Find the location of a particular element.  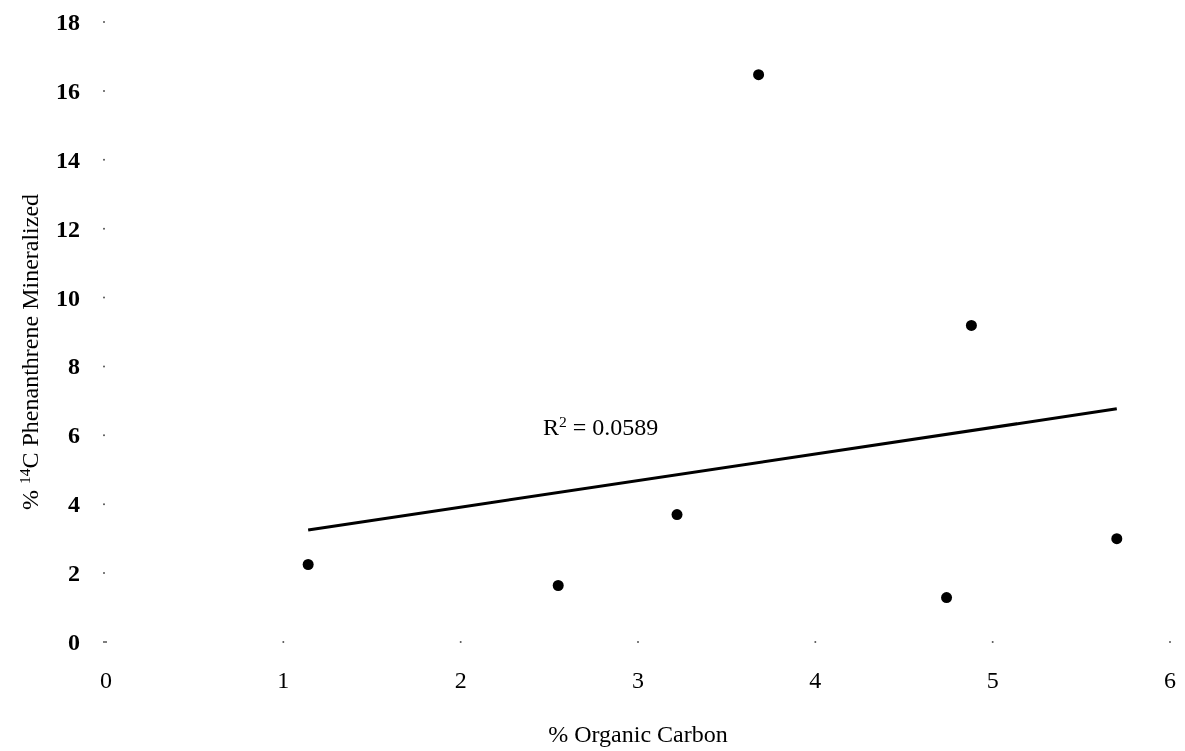

x-tick-label: 2 is located at coordinates (460, 680).